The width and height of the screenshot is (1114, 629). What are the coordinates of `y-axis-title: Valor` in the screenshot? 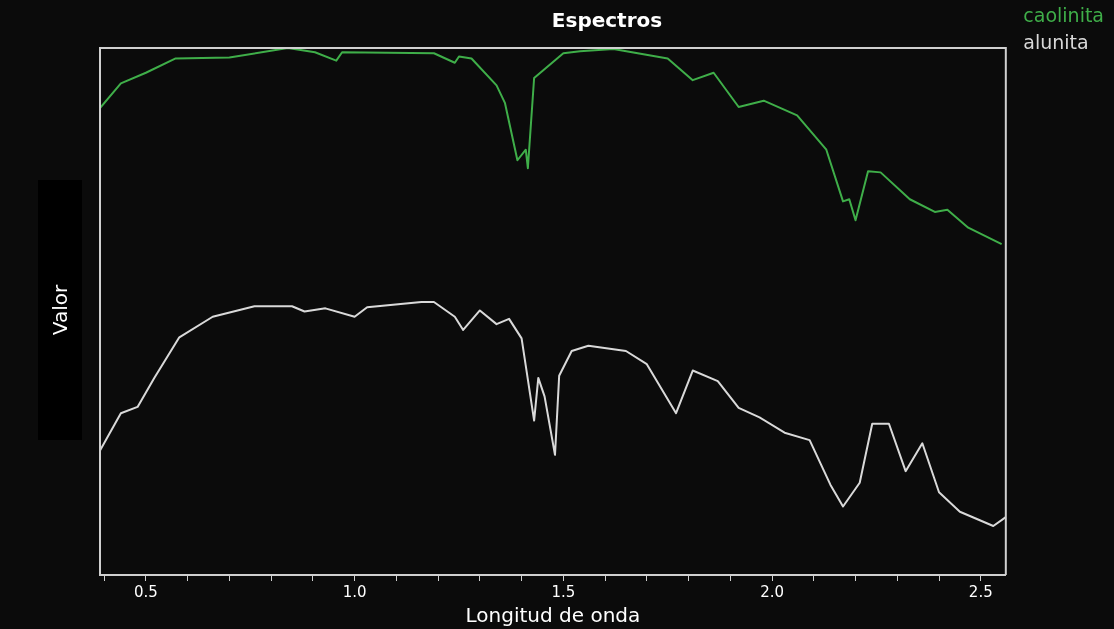 It's located at (60, 310).